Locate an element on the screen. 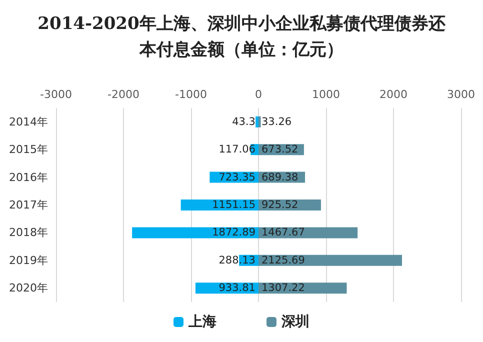  x-tick-label: 0 is located at coordinates (258, 94).